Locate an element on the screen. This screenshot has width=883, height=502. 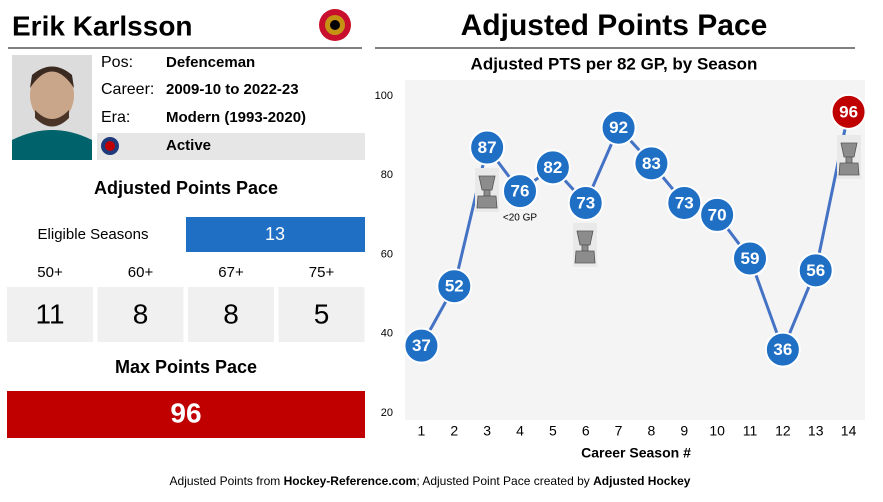
player-photo is located at coordinates (52, 107).